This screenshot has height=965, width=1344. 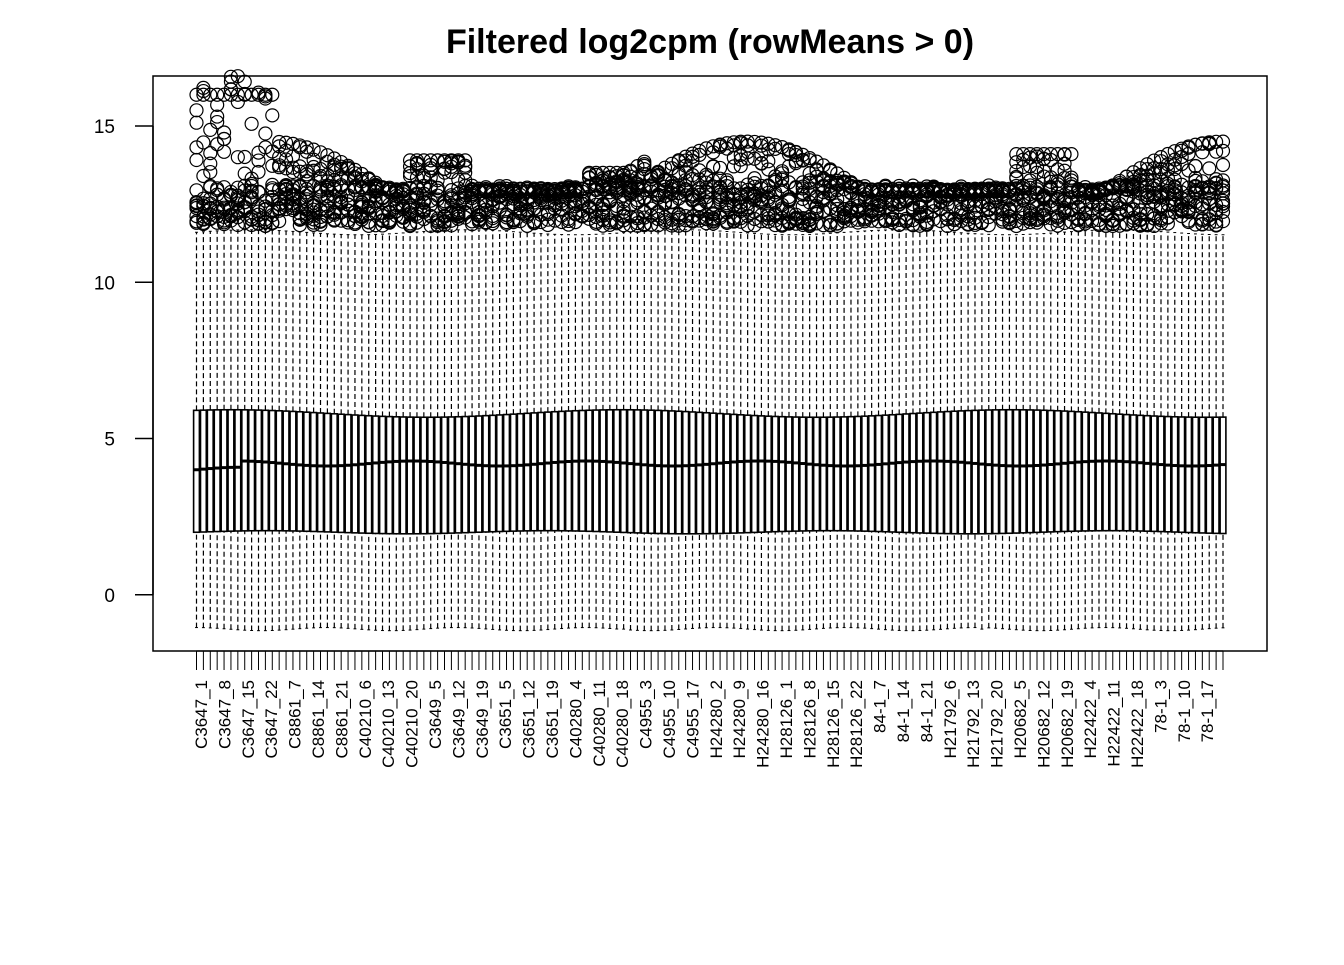 What do you see at coordinates (104, 283) in the screenshot?
I see `y-tick-label: 10` at bounding box center [104, 283].